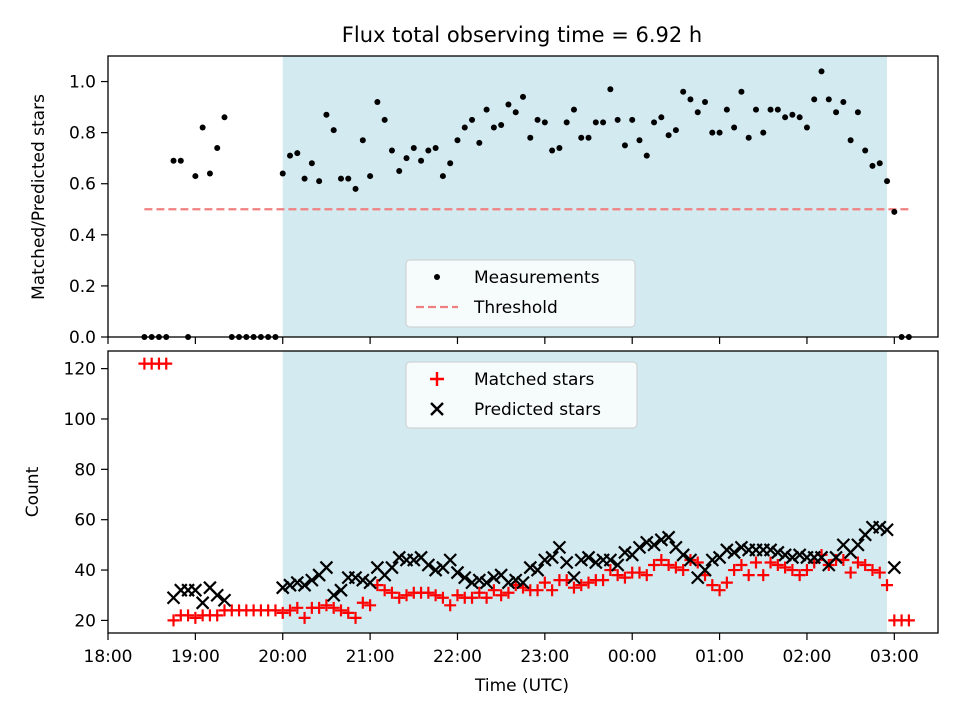  What do you see at coordinates (544, 657) in the screenshot?
I see `x-tick-label: 23:00` at bounding box center [544, 657].